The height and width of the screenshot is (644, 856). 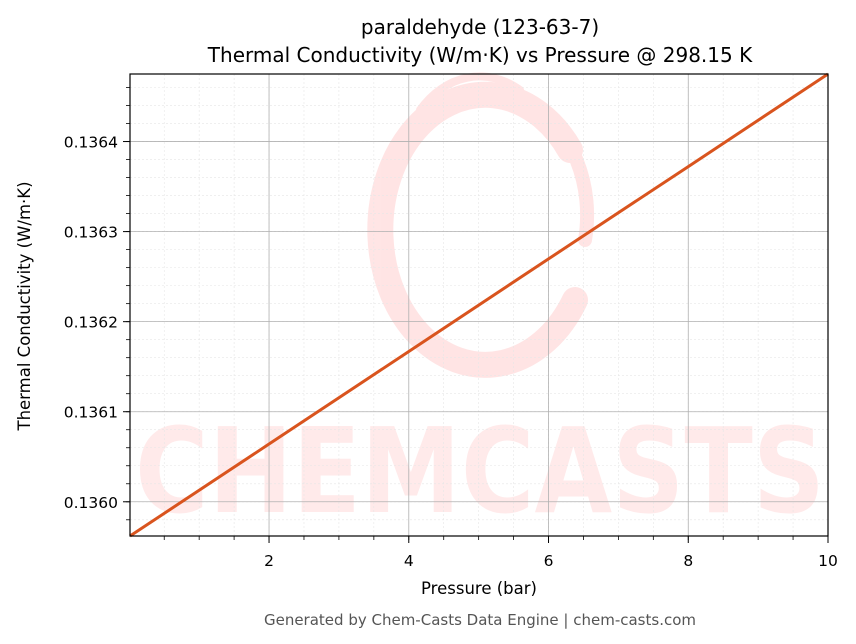 What do you see at coordinates (269, 561) in the screenshot?
I see `x-tick-label: 2` at bounding box center [269, 561].